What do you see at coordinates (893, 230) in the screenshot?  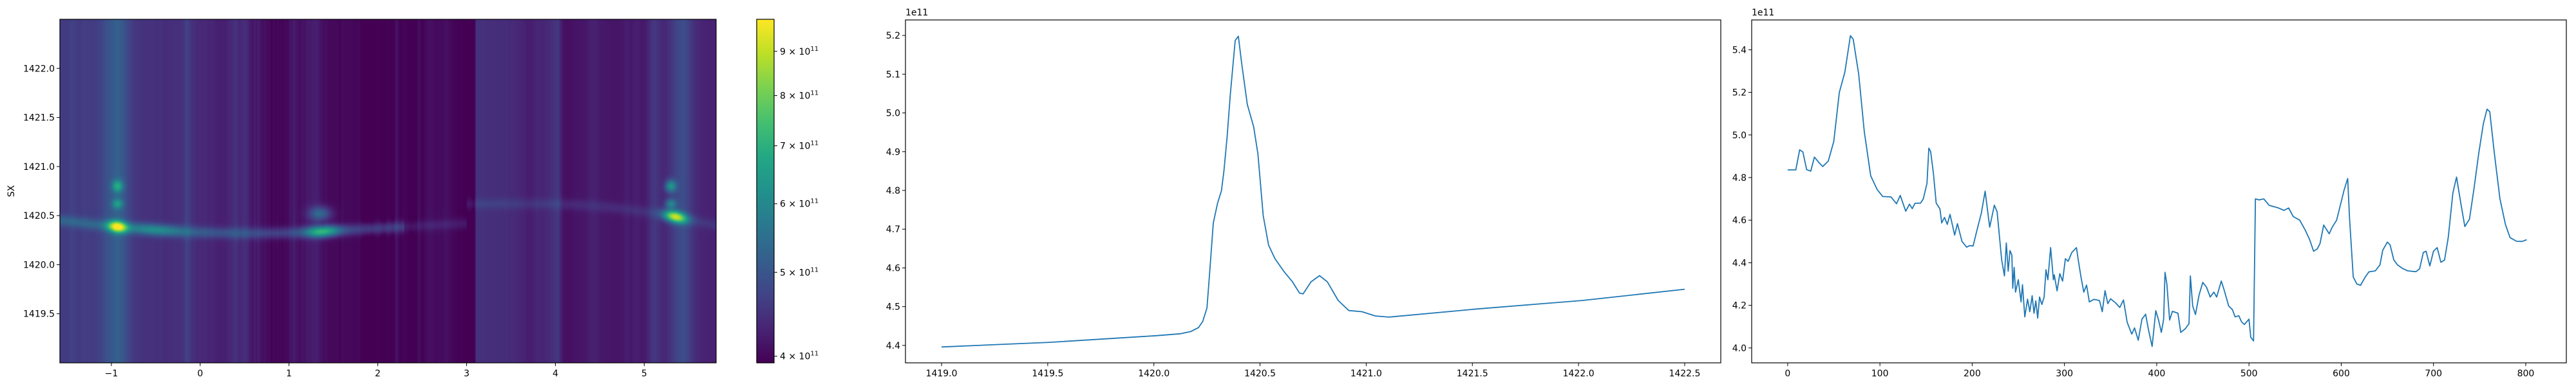 I see `y-tick-label: 4.7` at bounding box center [893, 230].